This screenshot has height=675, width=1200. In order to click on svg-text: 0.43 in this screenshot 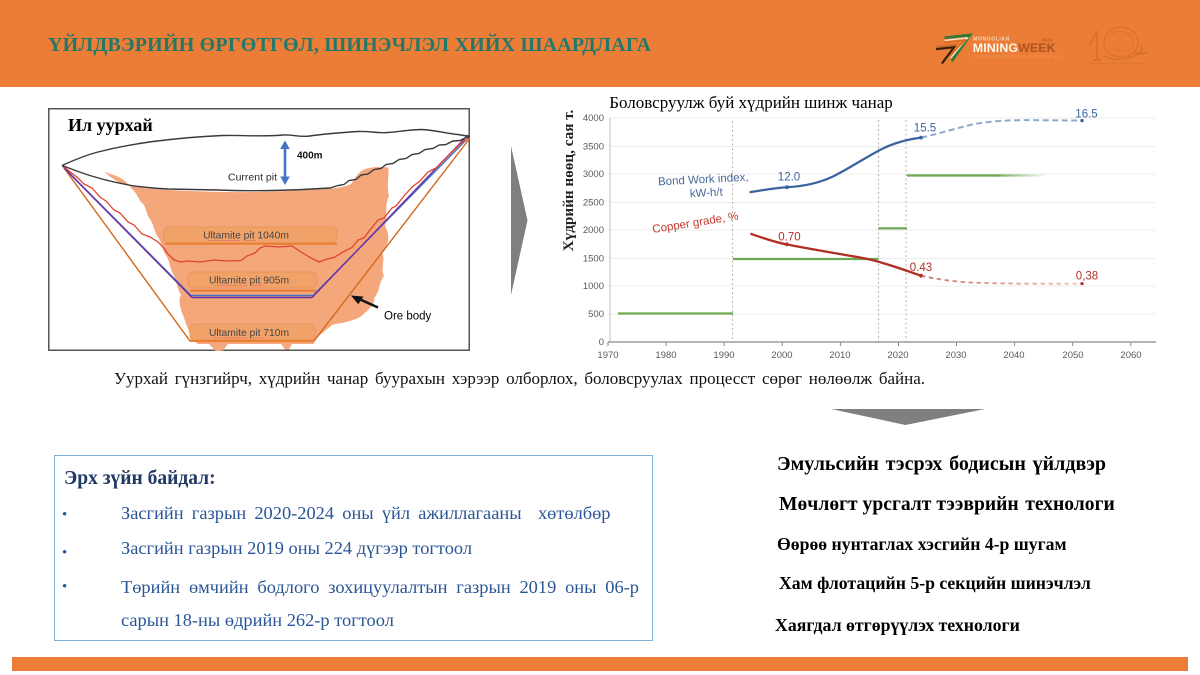, I will do `click(921, 268)`.